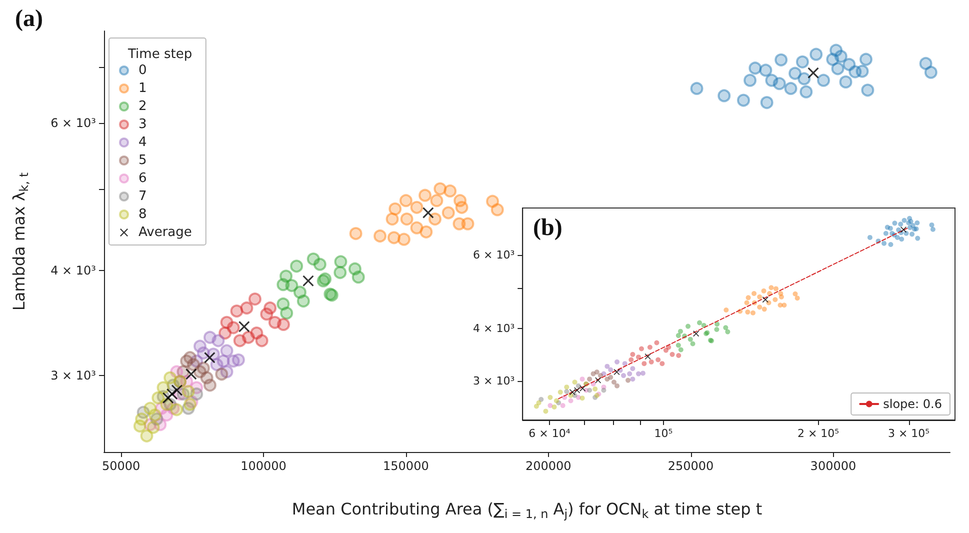 This screenshot has width=969, height=533. Describe the element at coordinates (548, 466) in the screenshot. I see `x-tick-label: 200000` at that location.